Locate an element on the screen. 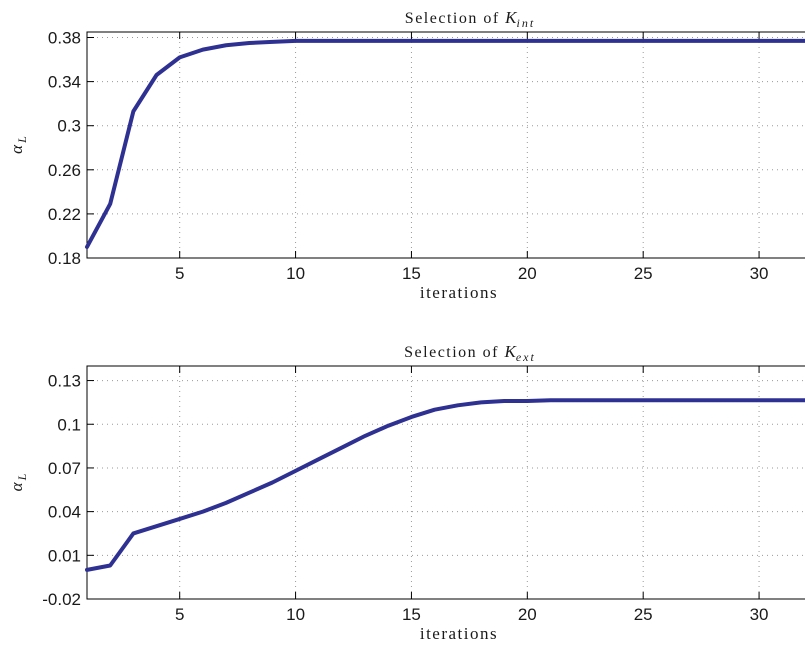 This screenshot has width=805, height=646. top-x-tick-label: 5 is located at coordinates (179, 273).